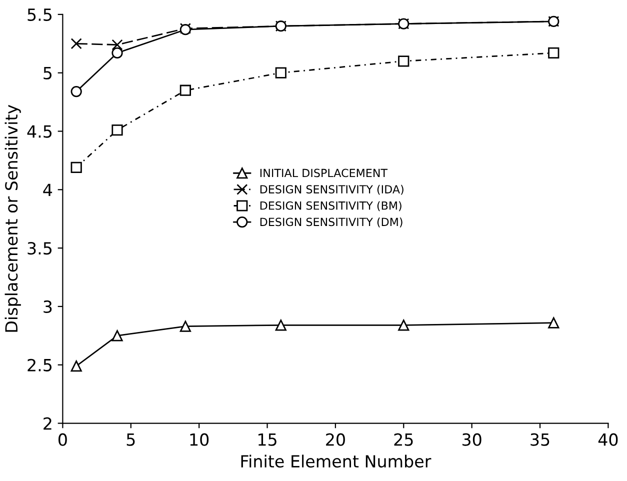 This screenshot has width=627, height=481. What do you see at coordinates (62, 439) in the screenshot?
I see `x-tick-label: 0` at bounding box center [62, 439].